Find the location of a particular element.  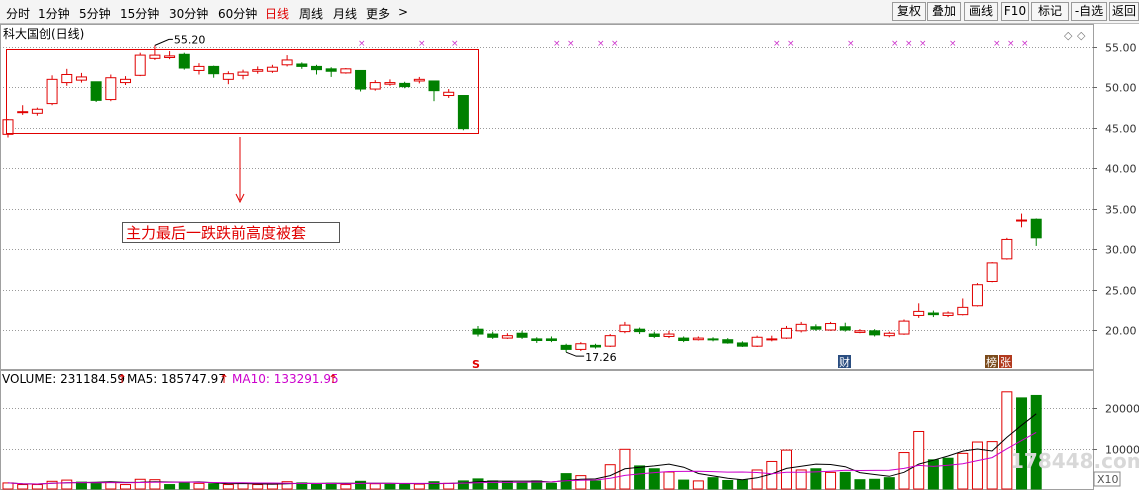

back-button: 返回 is located at coordinates (1124, 11).